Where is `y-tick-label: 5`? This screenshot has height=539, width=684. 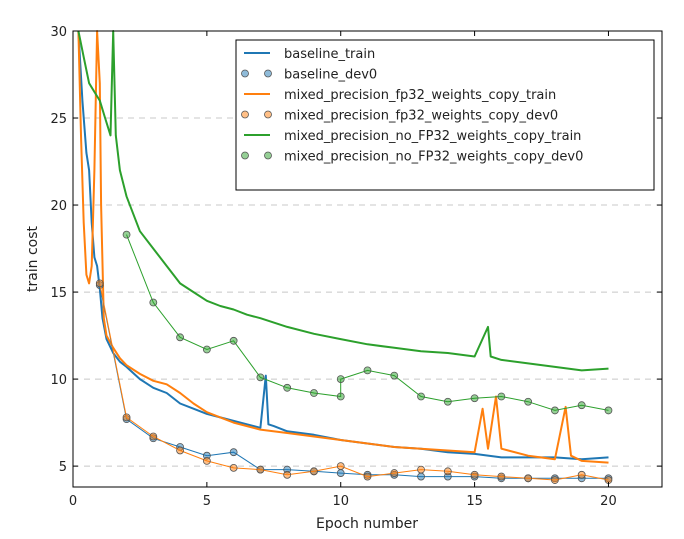 y-tick-label: 5 is located at coordinates (63, 467).